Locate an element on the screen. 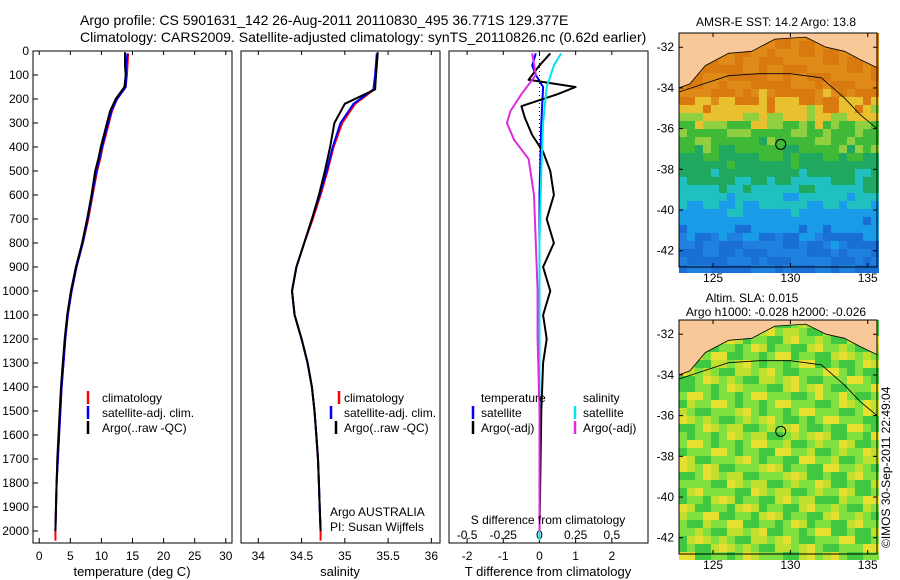 The image size is (900, 580). timestamp-credit: ©IMOS 30-Sep-2011 22:49:04 is located at coordinates (886, 467).